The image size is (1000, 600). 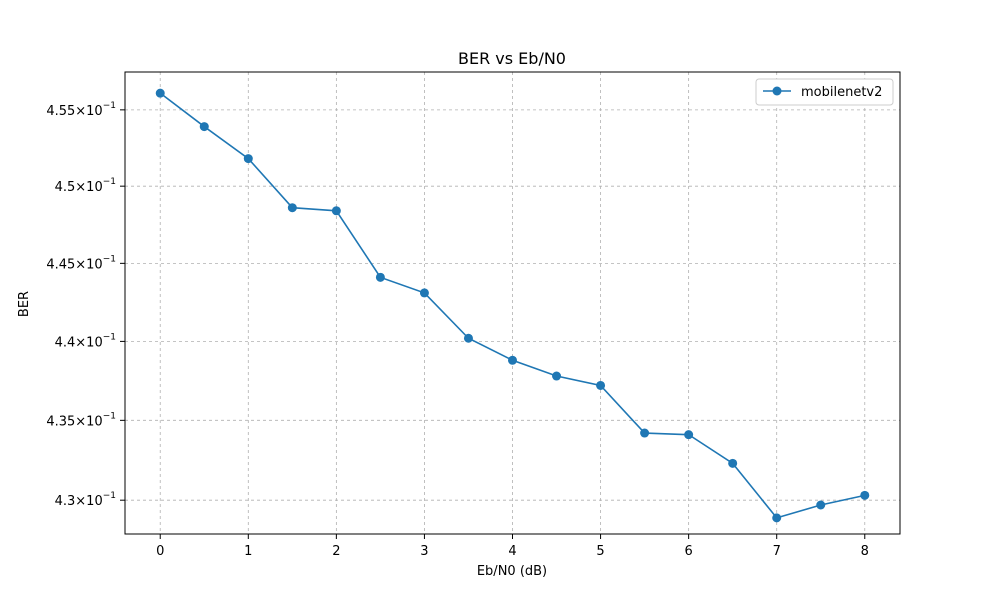 I want to click on x-tick-label: 7, so click(x=777, y=551).